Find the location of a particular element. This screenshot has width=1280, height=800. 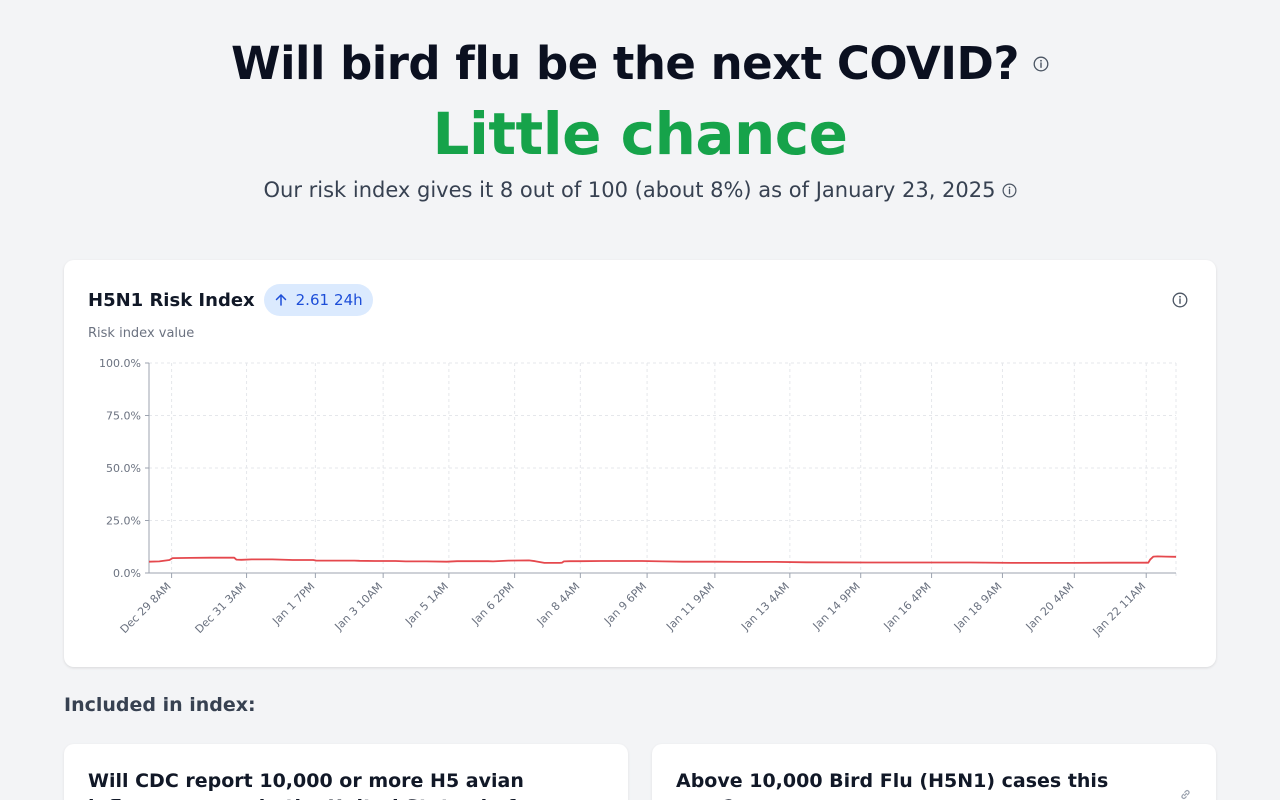

change-badge: 2.61 24h is located at coordinates (318, 300).